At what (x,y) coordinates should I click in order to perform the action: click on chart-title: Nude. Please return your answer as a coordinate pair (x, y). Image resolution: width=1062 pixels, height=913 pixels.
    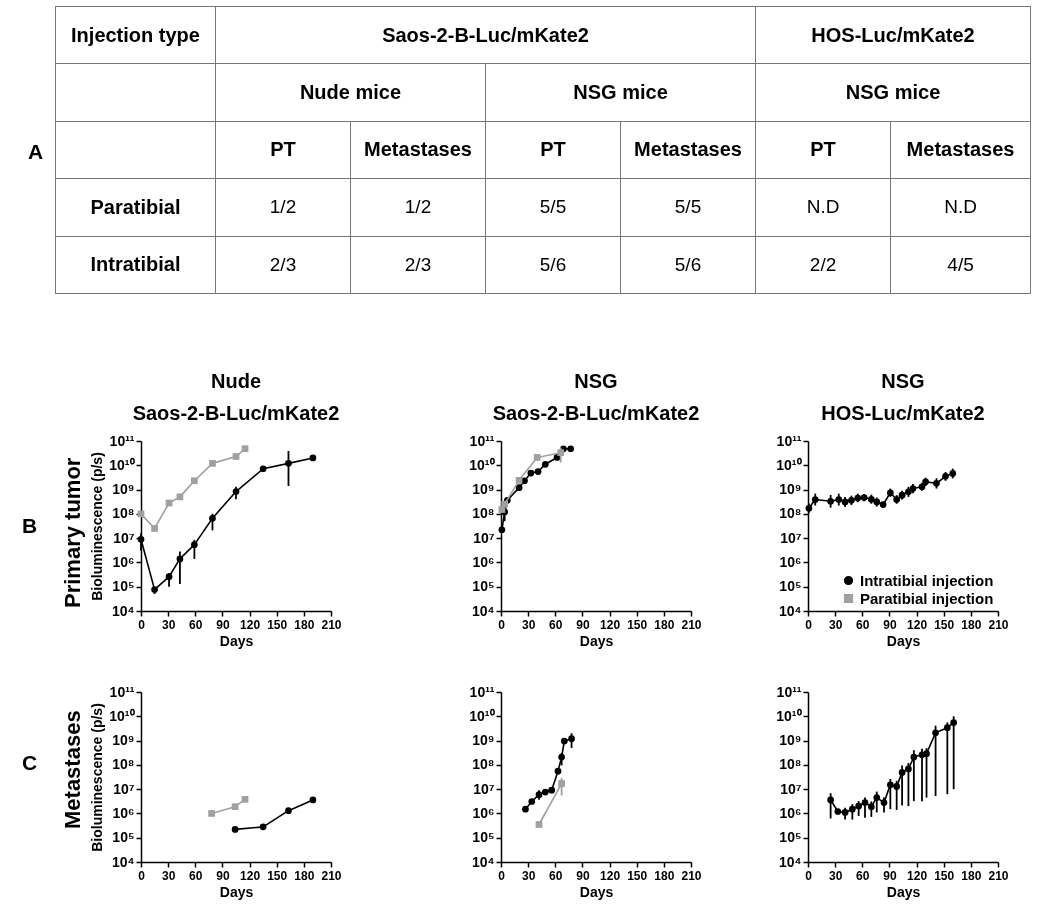
    Looking at the image, I should click on (236, 381).